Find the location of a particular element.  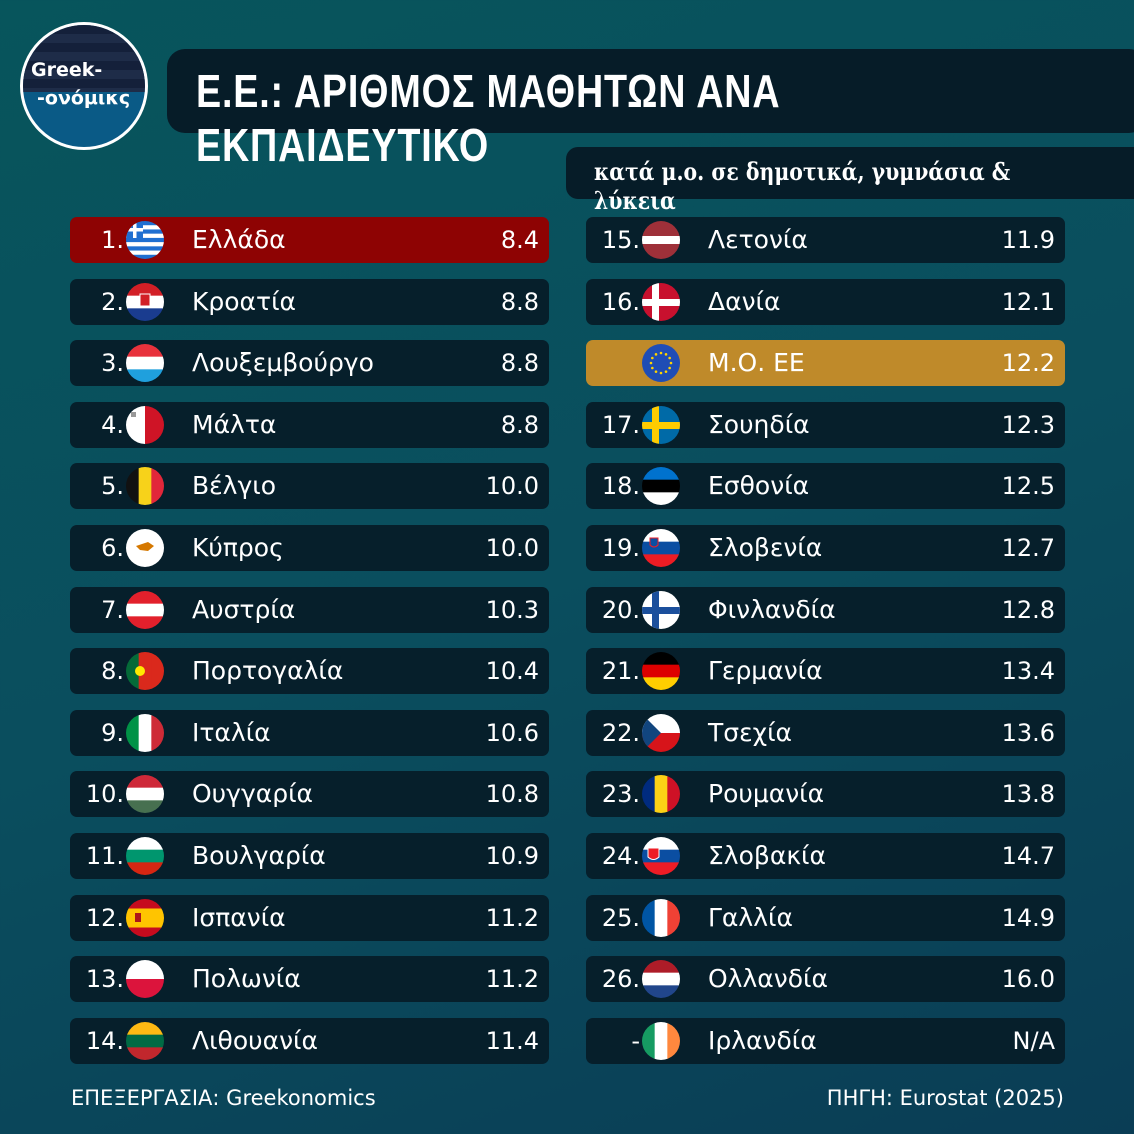

value: N/A is located at coordinates (1033, 1040).